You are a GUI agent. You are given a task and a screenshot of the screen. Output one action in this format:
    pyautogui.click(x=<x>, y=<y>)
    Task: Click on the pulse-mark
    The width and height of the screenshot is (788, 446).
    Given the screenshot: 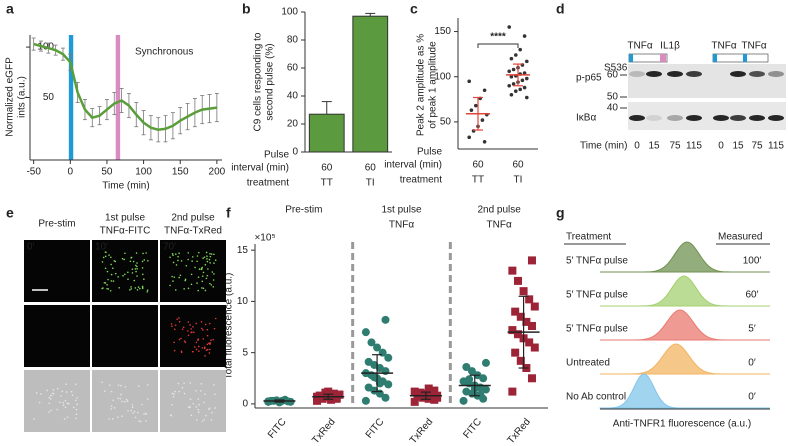 What is the action you would take?
    pyautogui.click(x=663, y=58)
    